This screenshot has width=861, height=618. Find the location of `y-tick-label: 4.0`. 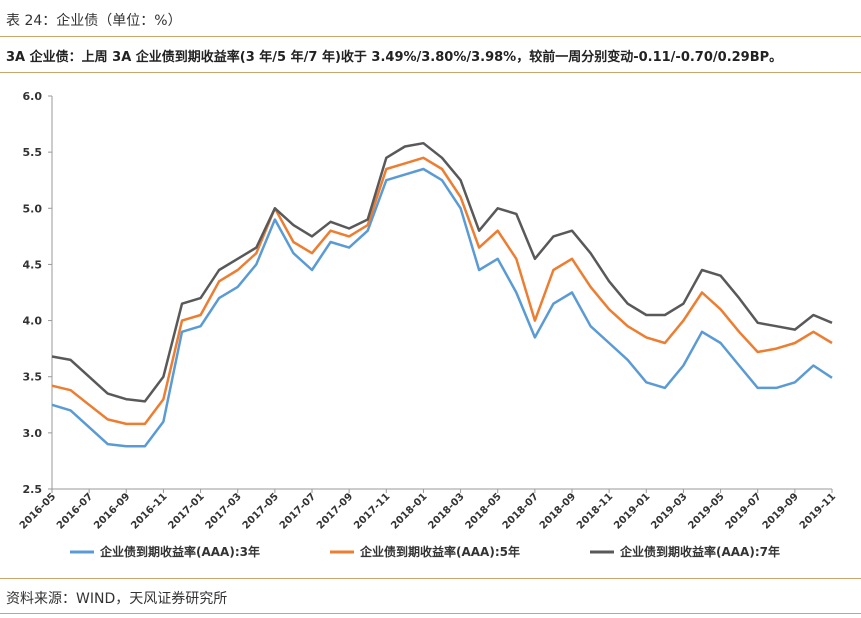

y-tick-label: 4.0 is located at coordinates (33, 321).